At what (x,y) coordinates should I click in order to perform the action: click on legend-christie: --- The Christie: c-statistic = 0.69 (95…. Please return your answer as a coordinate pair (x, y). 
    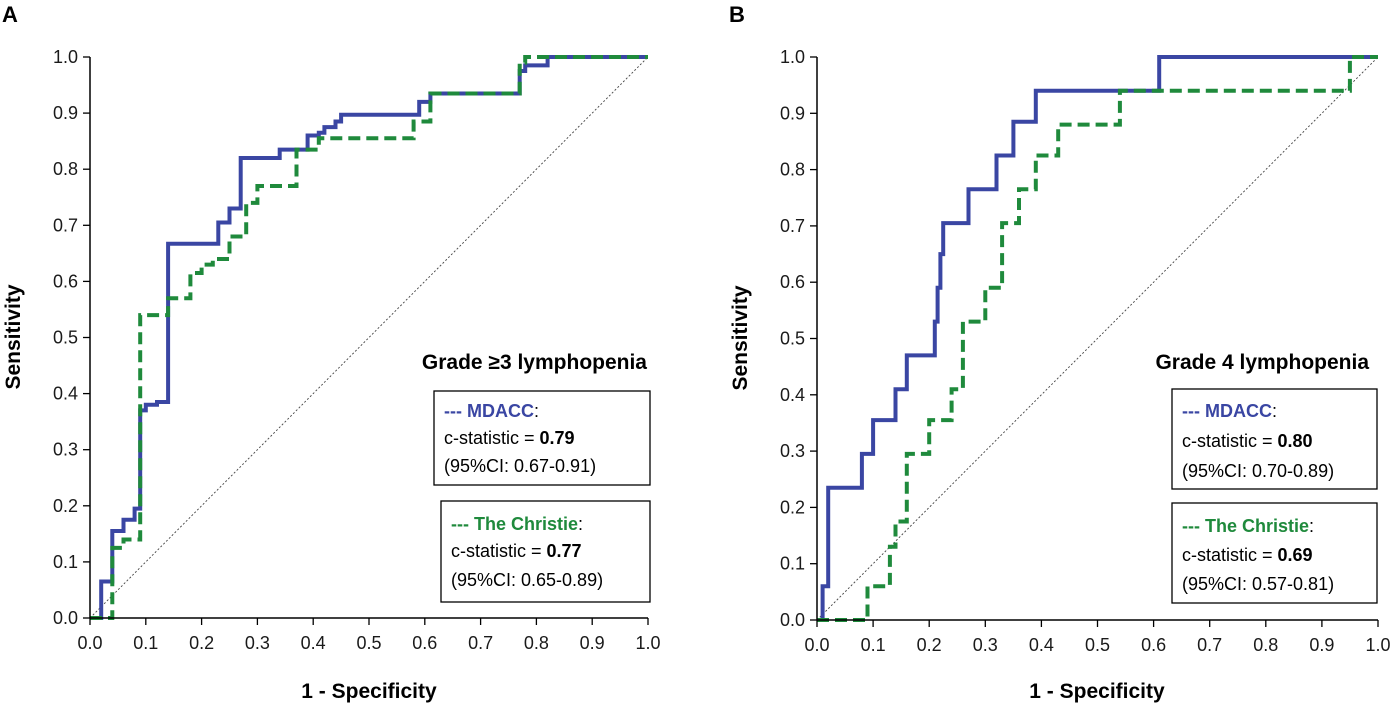
    Looking at the image, I should click on (1274, 553).